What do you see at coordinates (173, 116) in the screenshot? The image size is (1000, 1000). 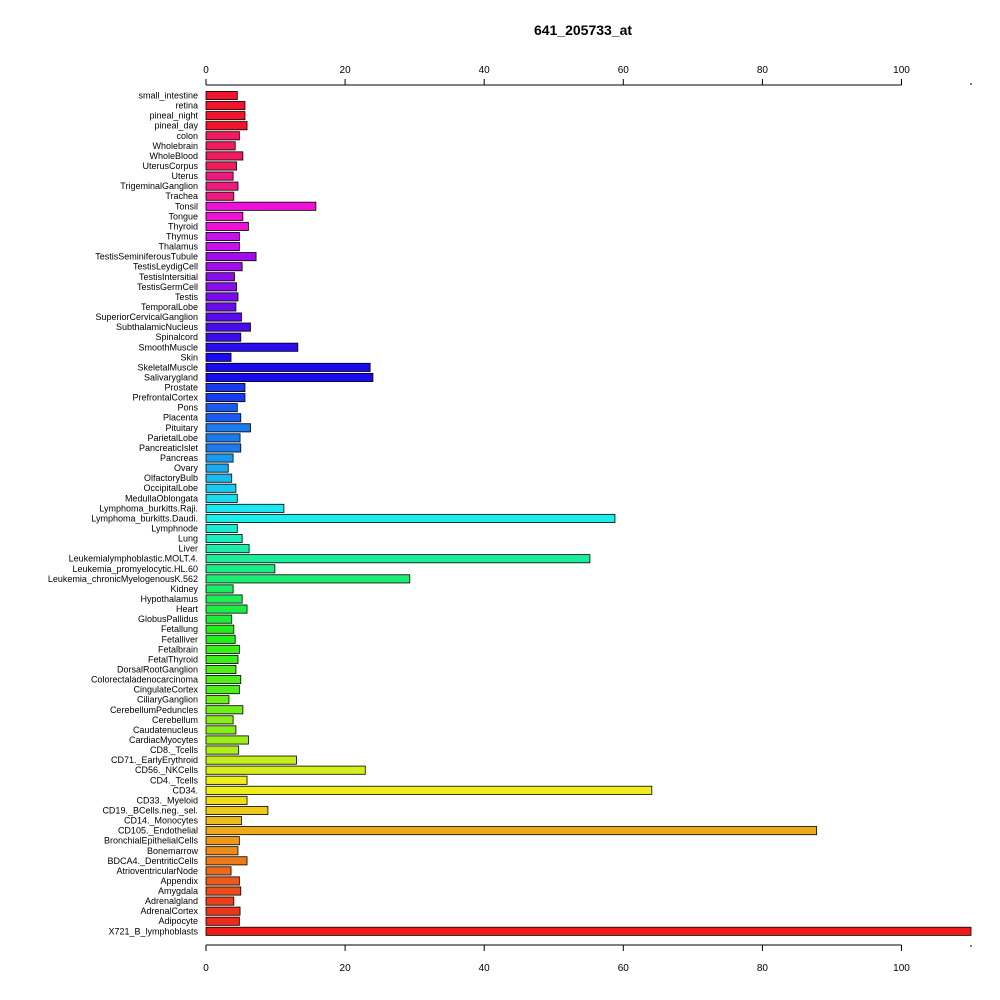 I see `category-label: pineal_night` at bounding box center [173, 116].